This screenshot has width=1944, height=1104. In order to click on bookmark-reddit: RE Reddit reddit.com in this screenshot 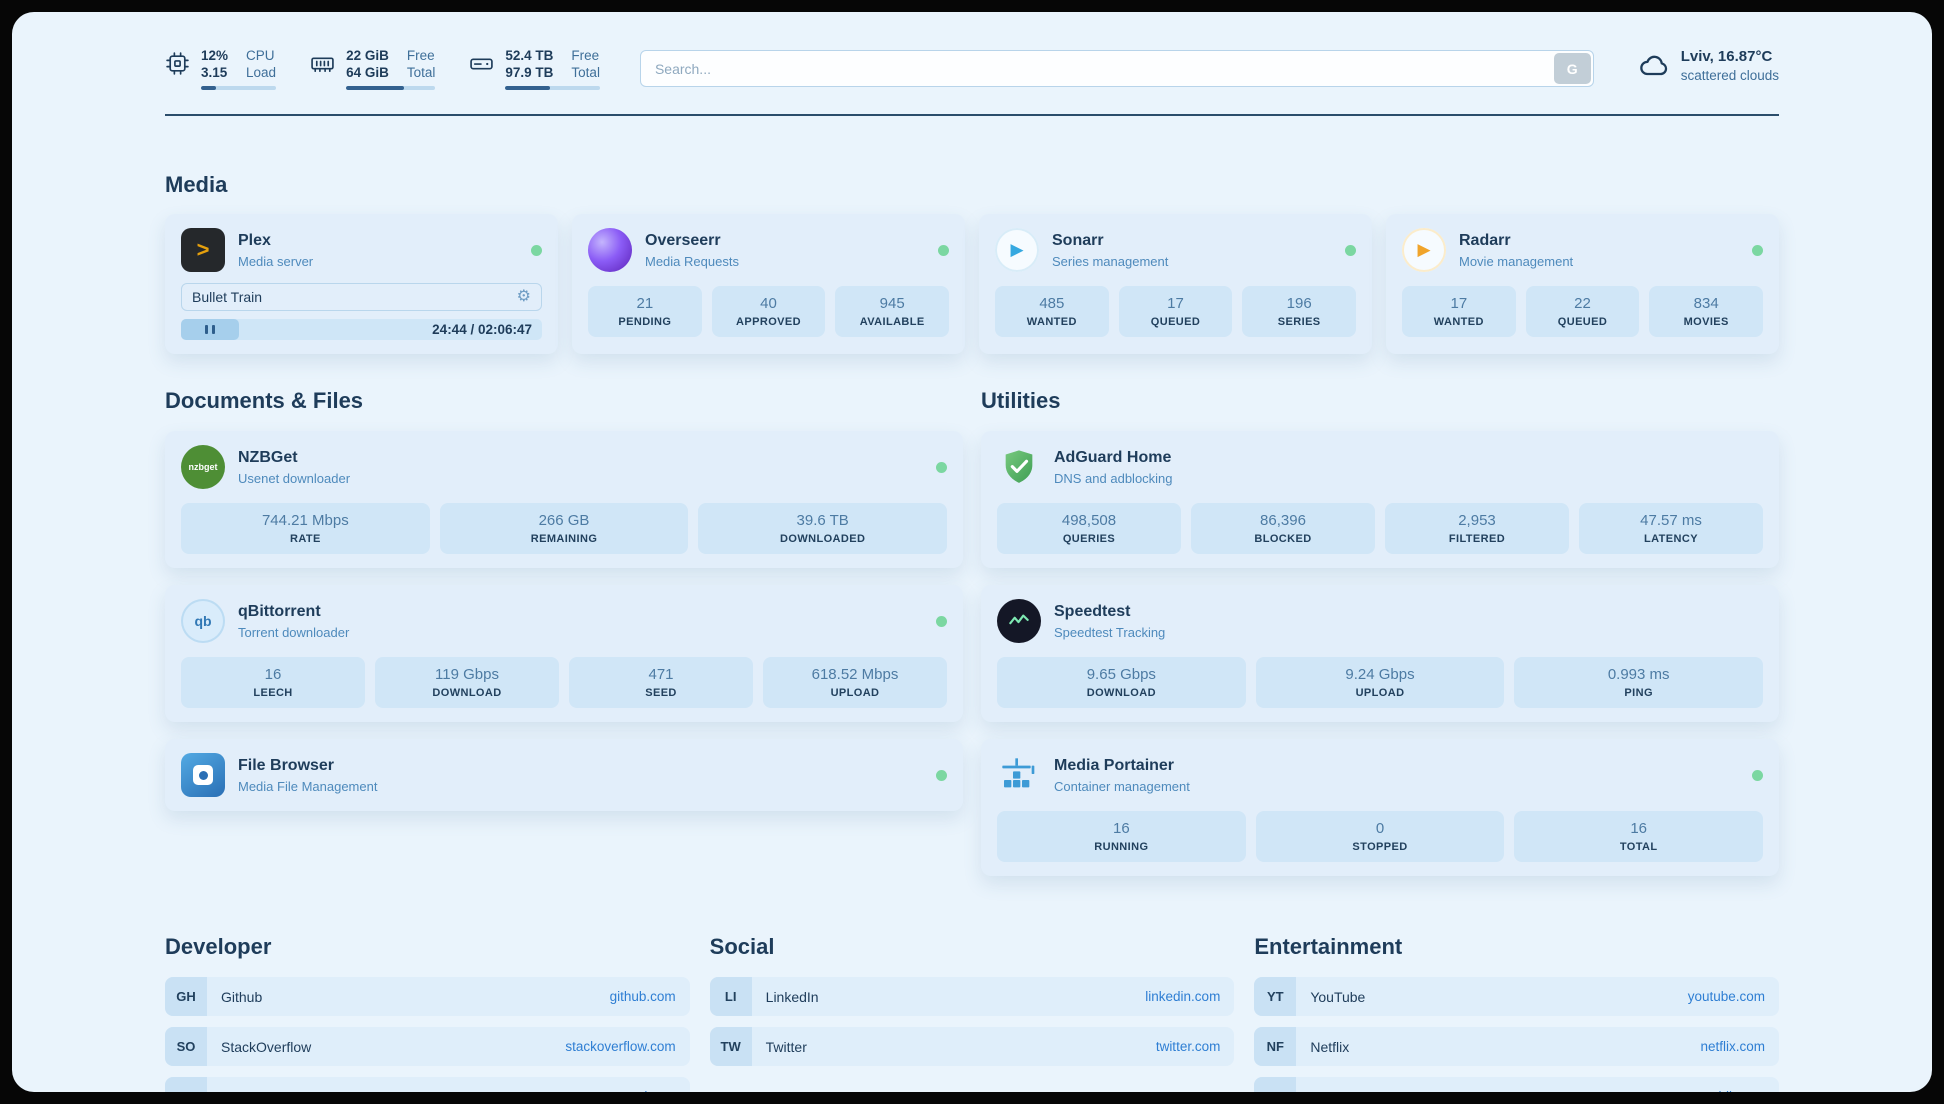, I will do `click(1516, 1084)`.